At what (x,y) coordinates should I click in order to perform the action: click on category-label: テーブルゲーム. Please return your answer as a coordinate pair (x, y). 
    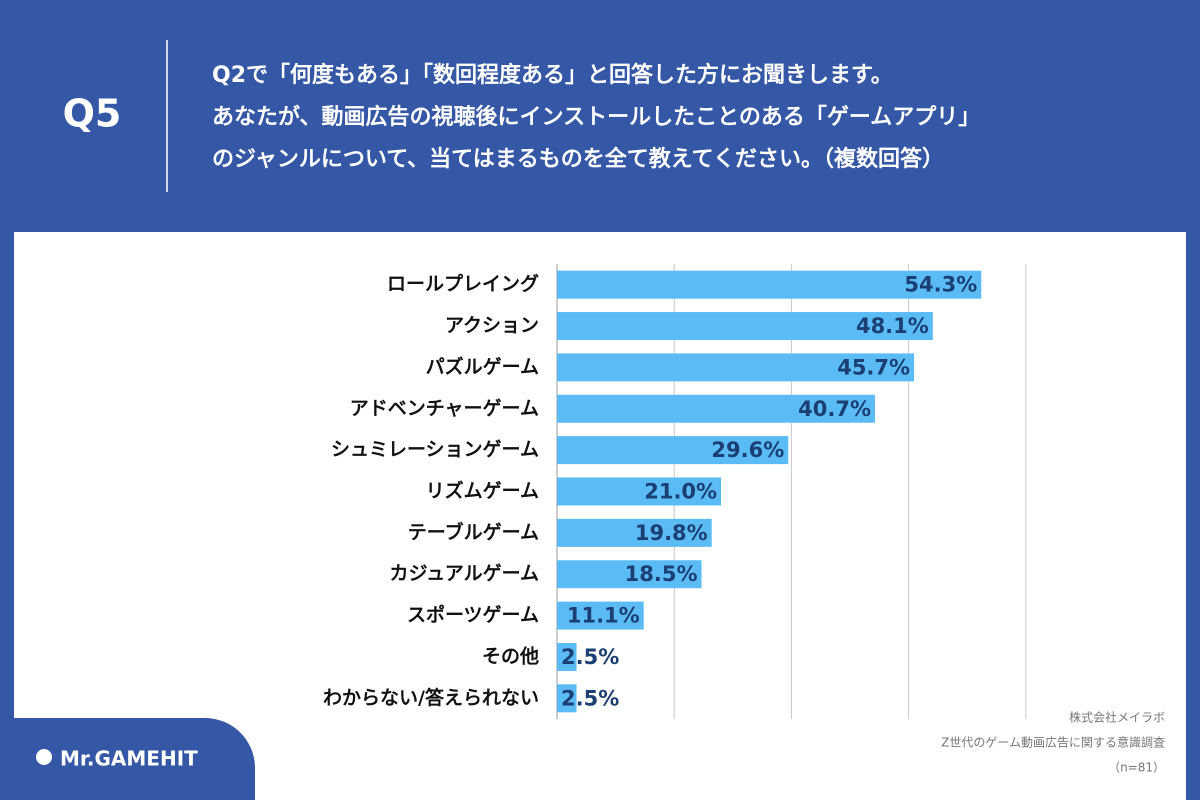
    Looking at the image, I should click on (473, 531).